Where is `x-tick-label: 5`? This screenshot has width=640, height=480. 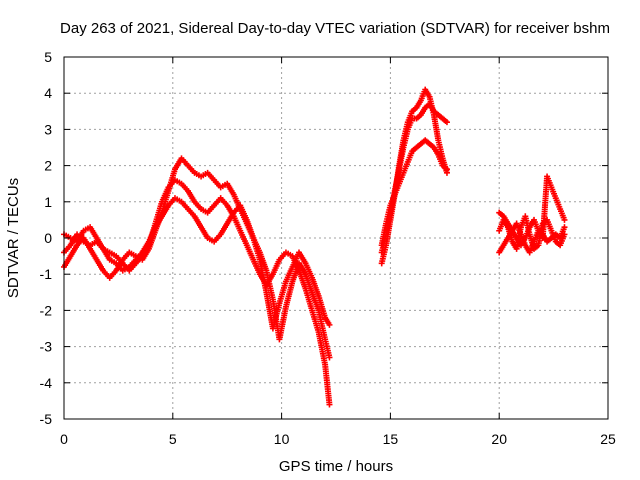 x-tick-label: 5 is located at coordinates (173, 439).